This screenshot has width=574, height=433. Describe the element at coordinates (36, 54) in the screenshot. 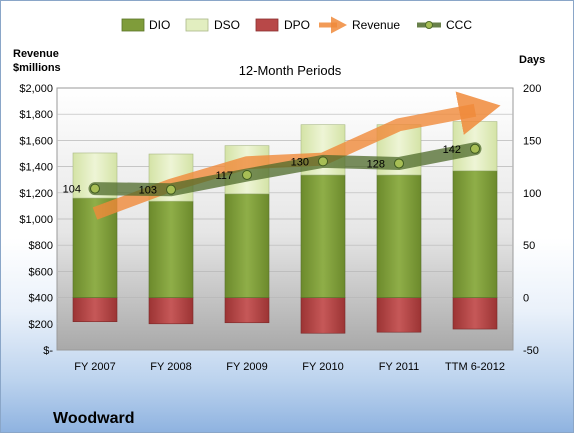

I see `left-axis-title-line1: Revenue` at that location.